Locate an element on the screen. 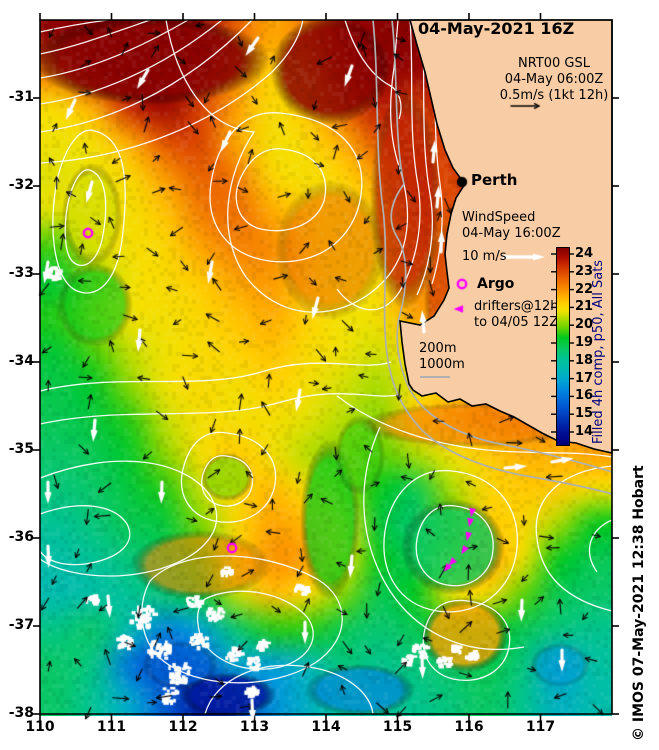 The image size is (659, 750). imos-watermark: © IMOS 07-May-2021 12:38 Hobart is located at coordinates (639, 603).